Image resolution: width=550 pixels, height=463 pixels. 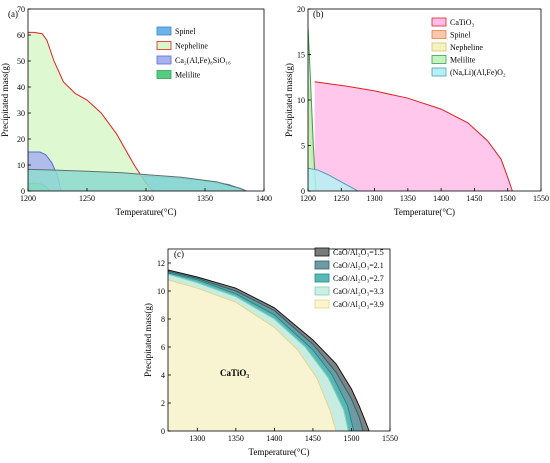 I want to click on panel-label: (a), so click(x=13, y=14).